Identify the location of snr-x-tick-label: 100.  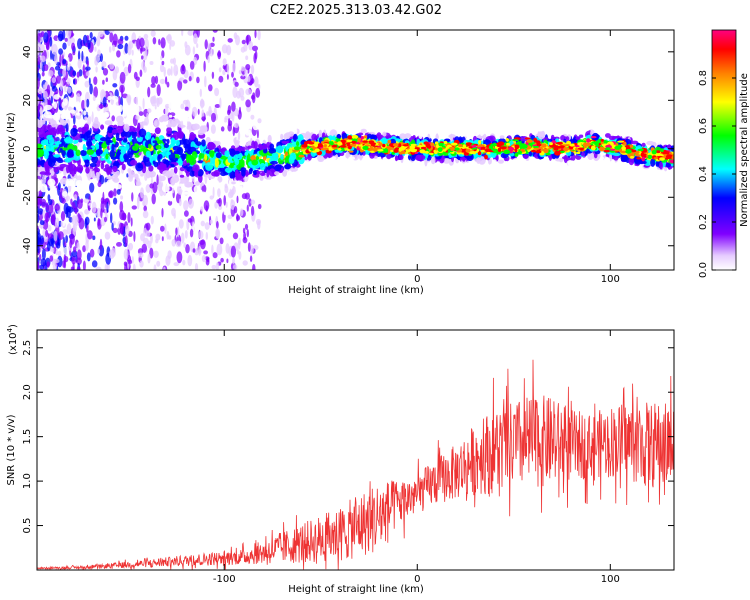
(610, 579).